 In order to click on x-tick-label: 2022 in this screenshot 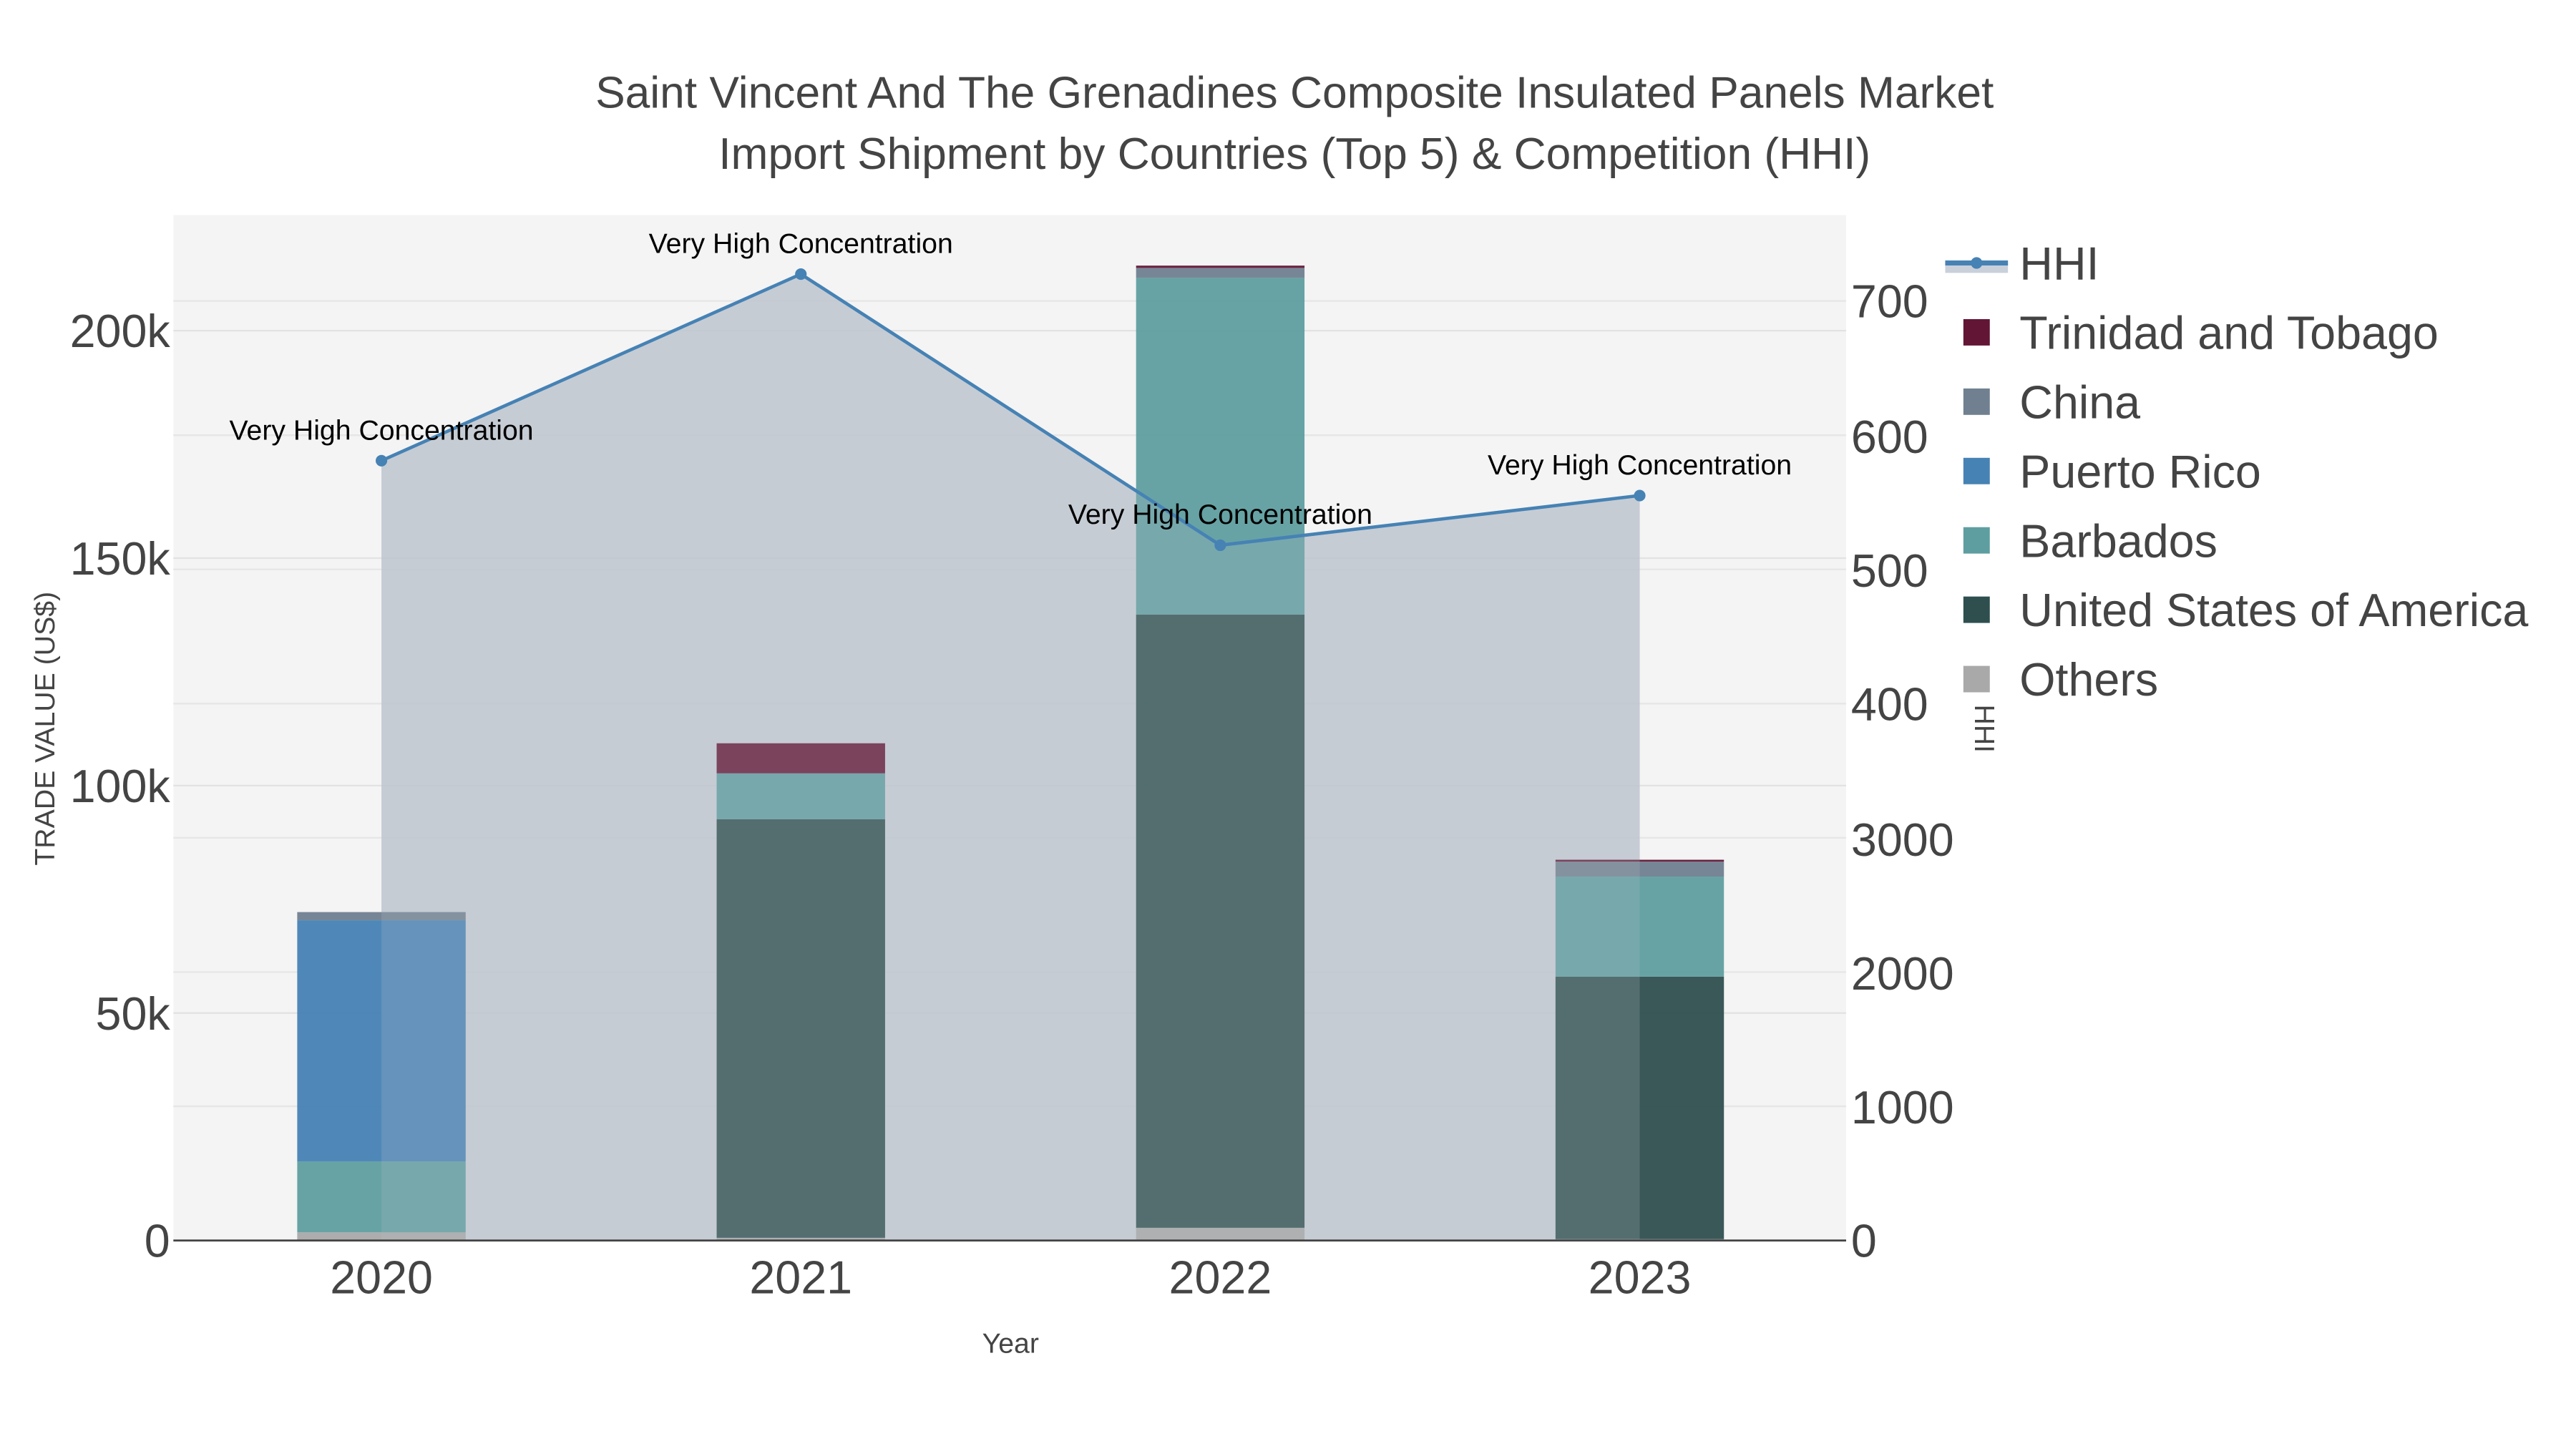, I will do `click(1220, 1278)`.